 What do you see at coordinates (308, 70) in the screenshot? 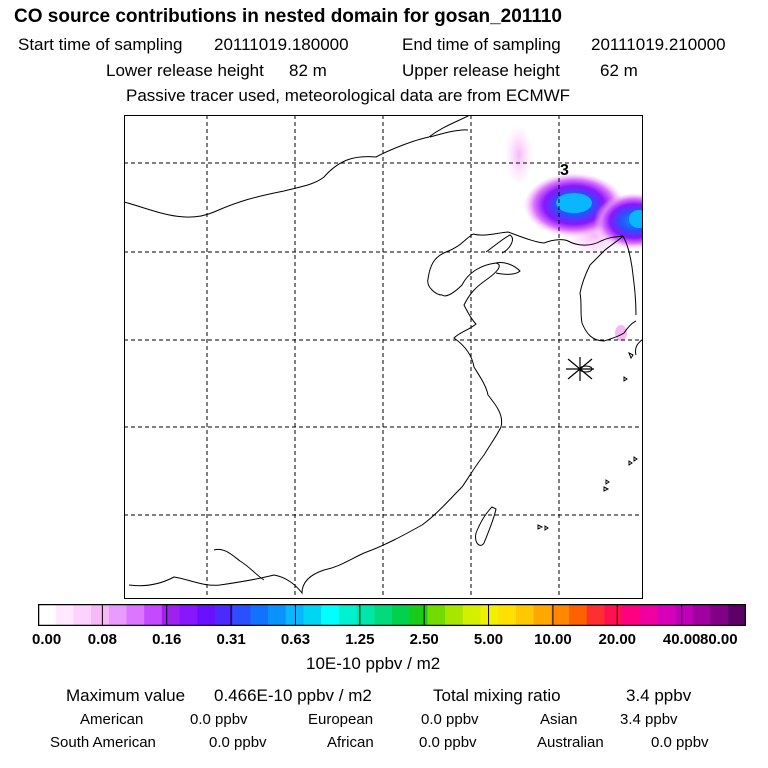
I see `lower-release-value: 82 m` at bounding box center [308, 70].